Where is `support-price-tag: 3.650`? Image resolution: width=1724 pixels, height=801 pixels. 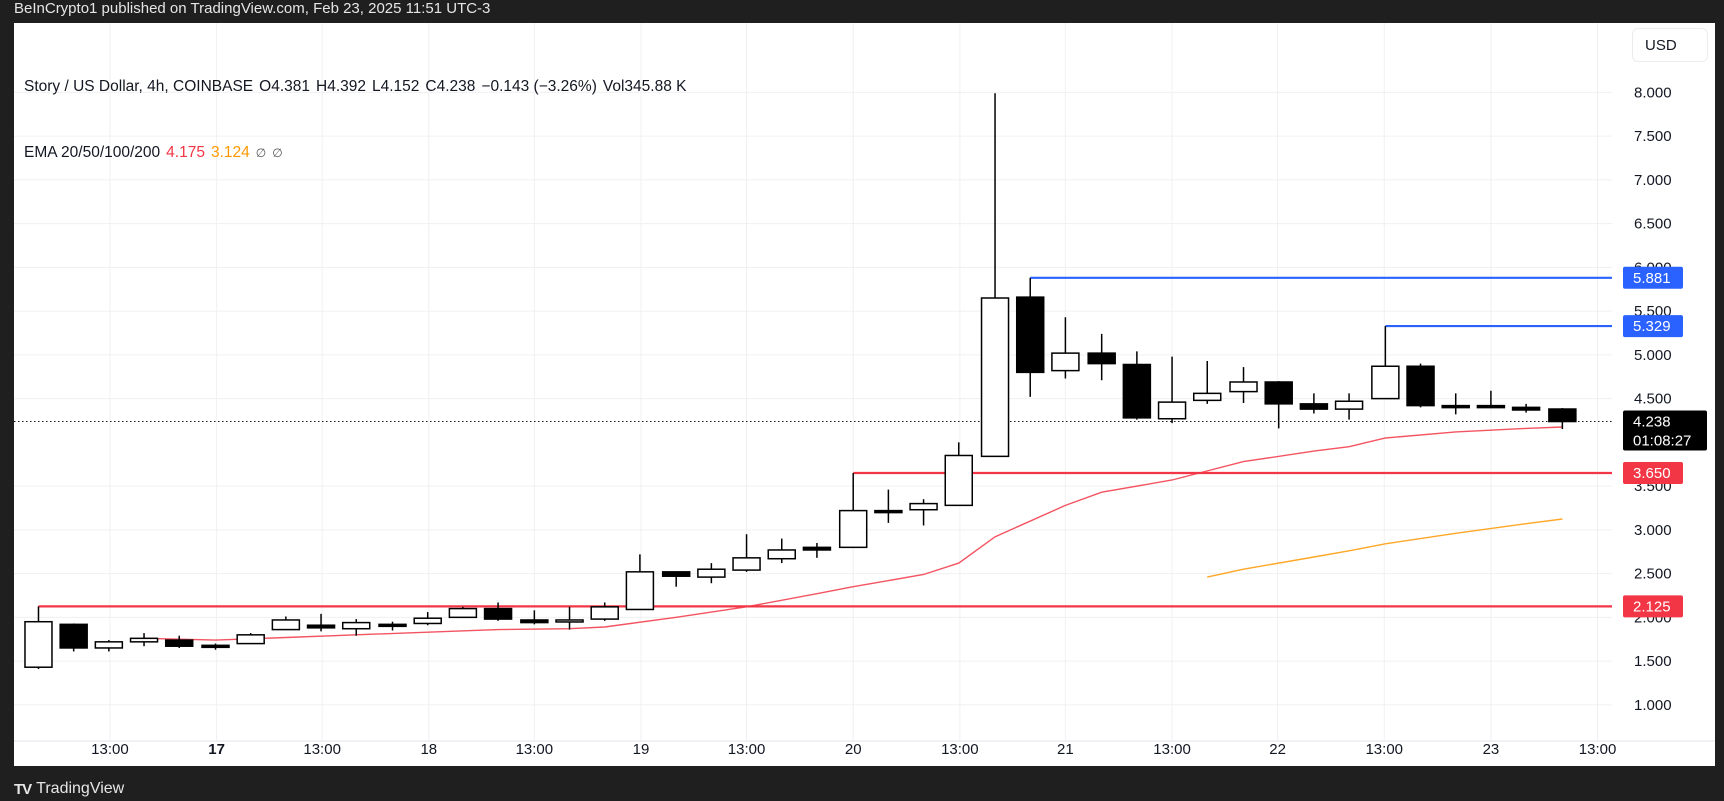 support-price-tag: 3.650 is located at coordinates (1653, 472).